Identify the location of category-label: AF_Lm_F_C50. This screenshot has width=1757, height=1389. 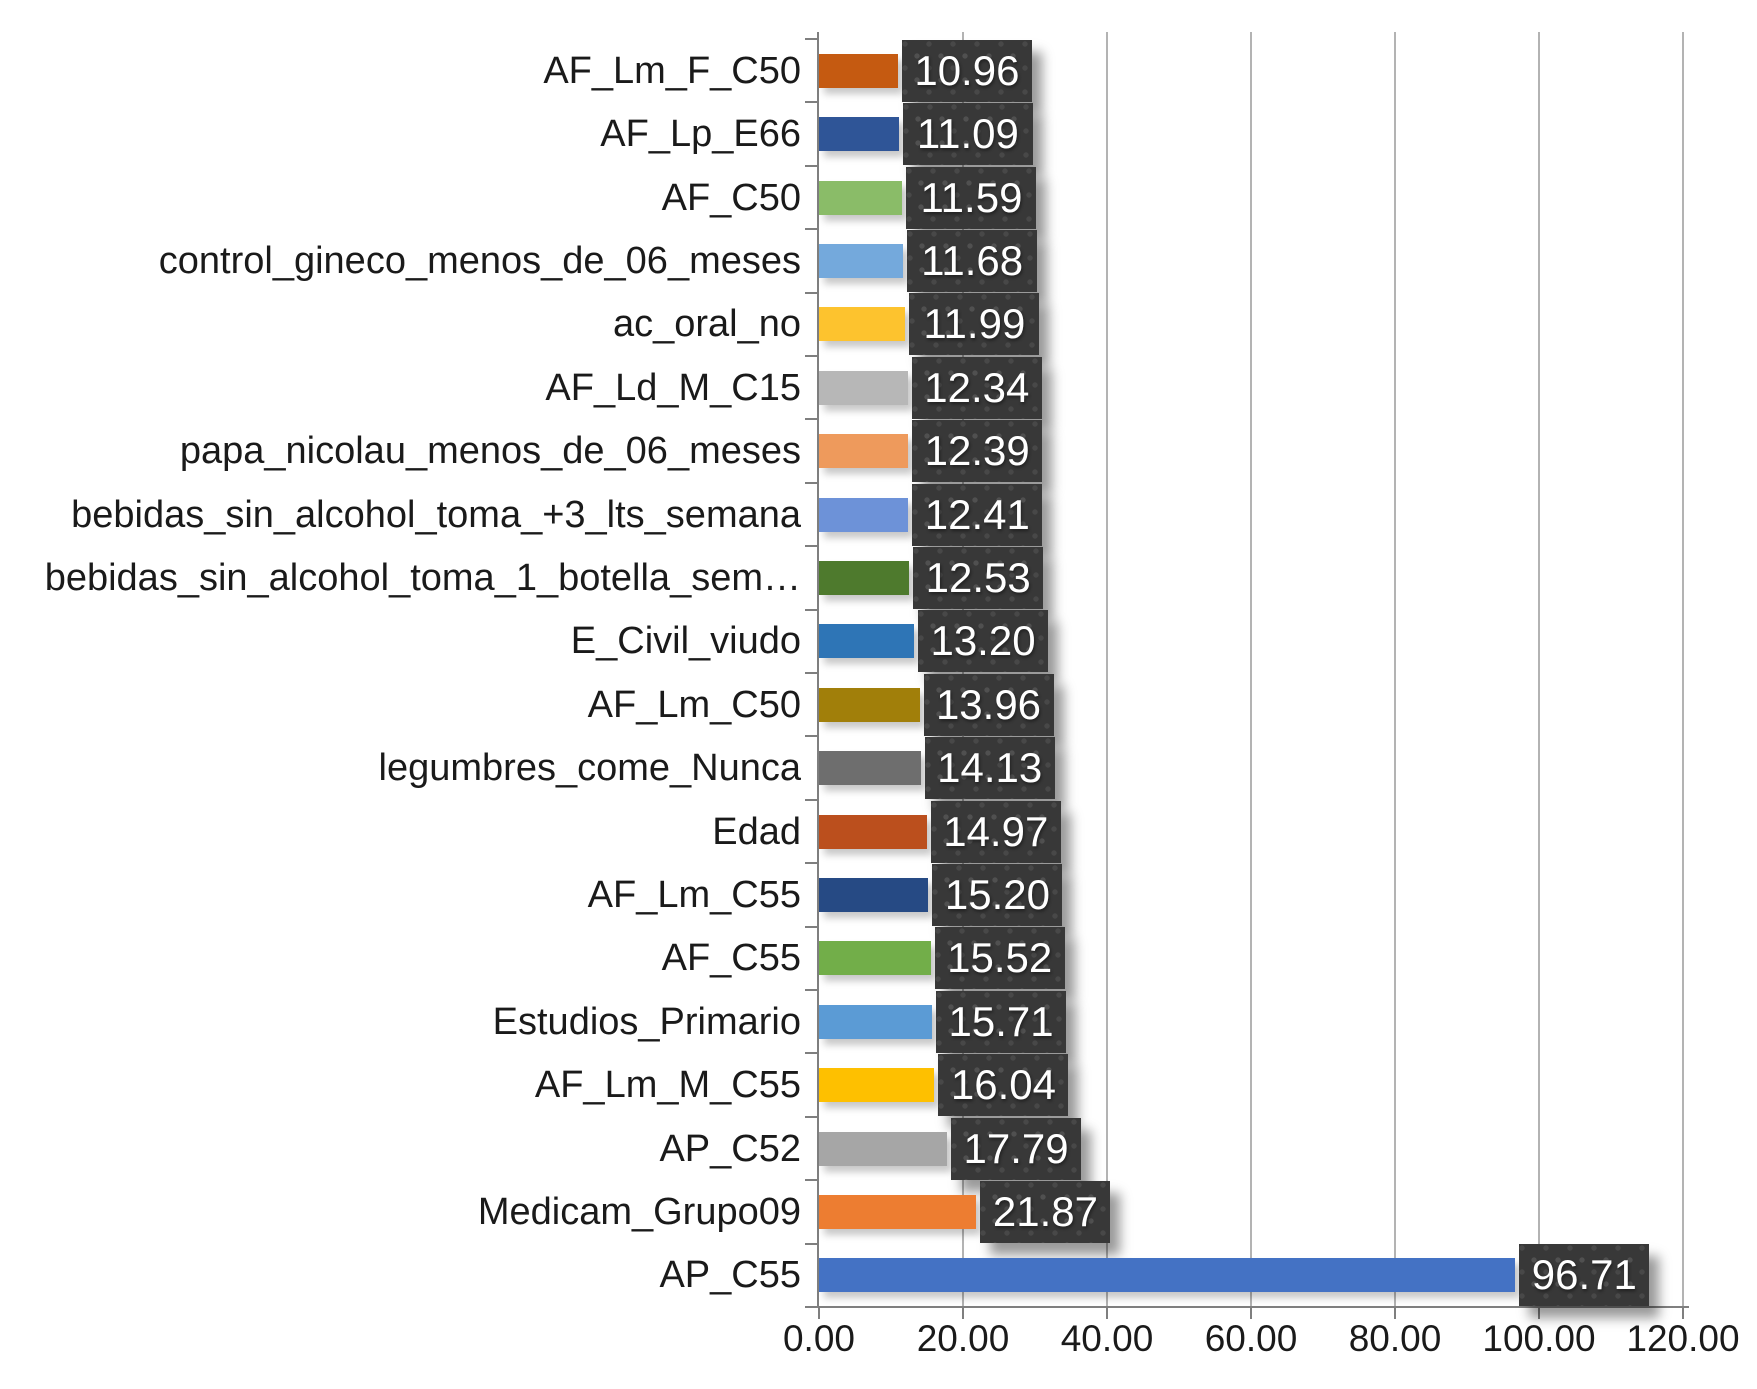
(672, 70).